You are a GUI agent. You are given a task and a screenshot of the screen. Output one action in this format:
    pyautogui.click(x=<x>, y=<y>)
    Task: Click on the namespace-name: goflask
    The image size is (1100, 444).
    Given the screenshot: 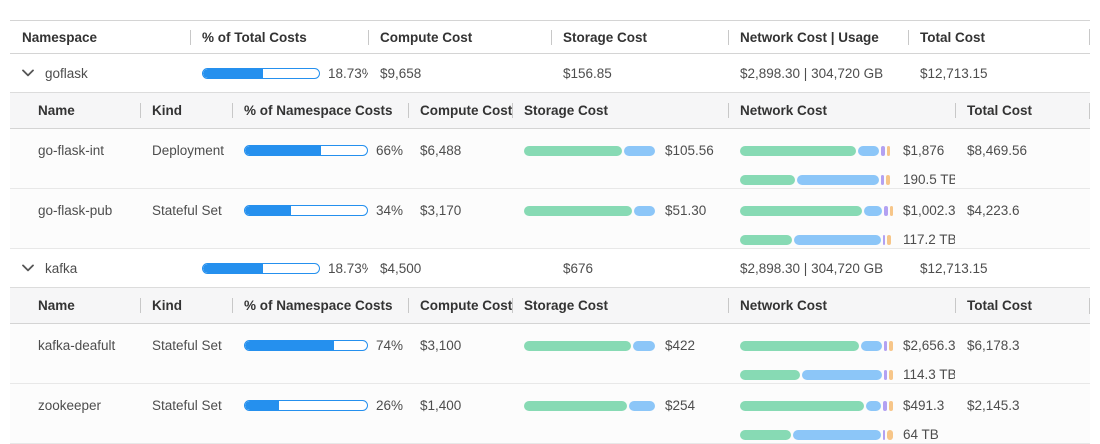 What is the action you would take?
    pyautogui.click(x=66, y=73)
    